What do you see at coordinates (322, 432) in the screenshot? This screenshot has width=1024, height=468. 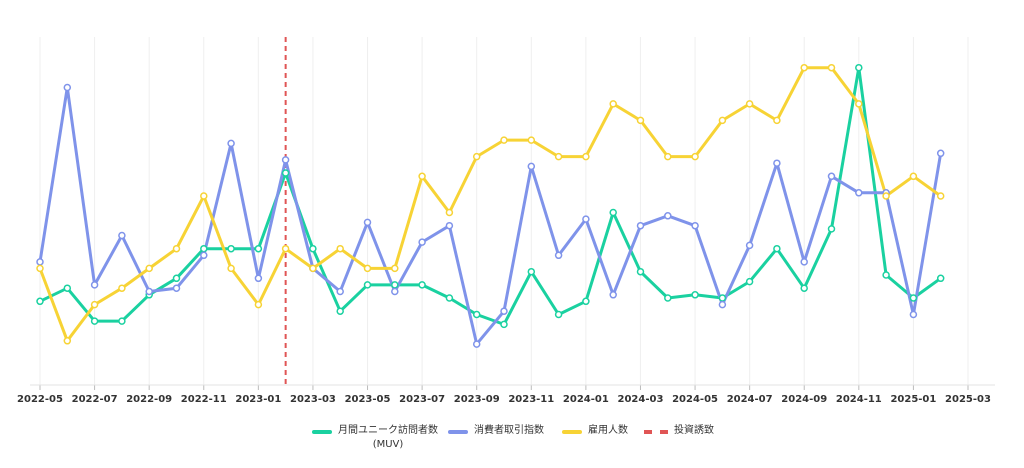 I see `legend-swatch-muv` at bounding box center [322, 432].